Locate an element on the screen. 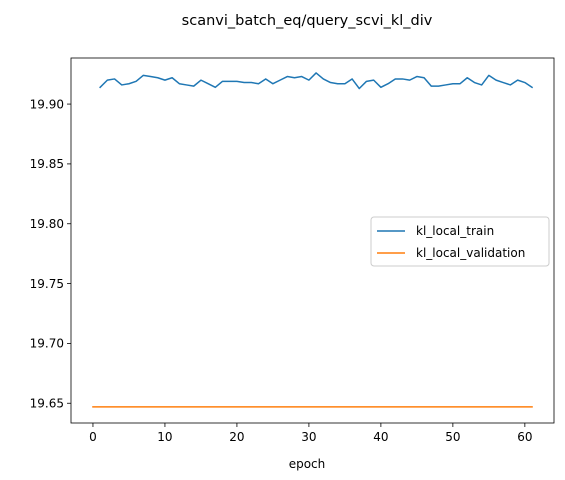 This screenshot has height=480, width=565. x-tick-label: 60 is located at coordinates (524, 437).